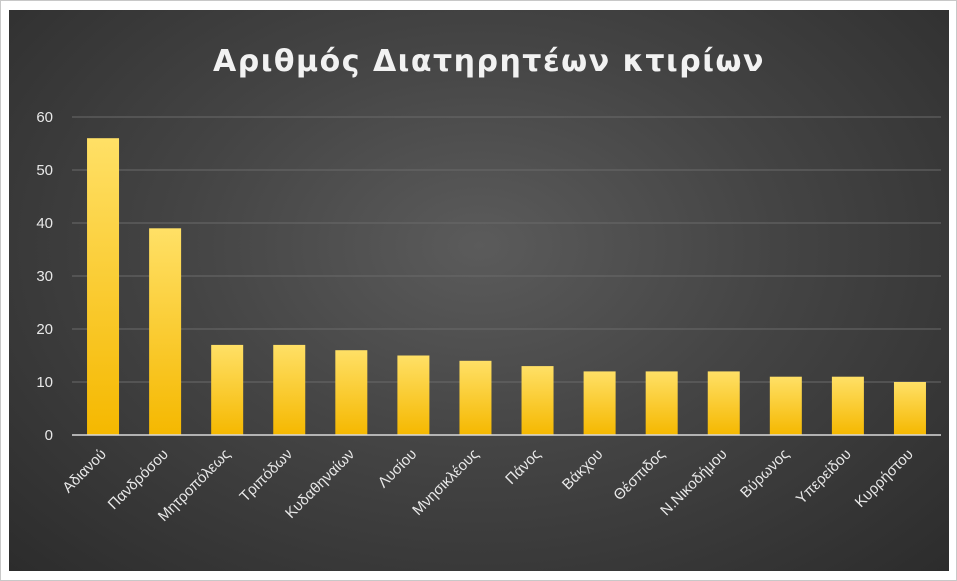 The width and height of the screenshot is (957, 581). Describe the element at coordinates (523, 467) in the screenshot. I see `x-tick-label: Πάνος` at that location.